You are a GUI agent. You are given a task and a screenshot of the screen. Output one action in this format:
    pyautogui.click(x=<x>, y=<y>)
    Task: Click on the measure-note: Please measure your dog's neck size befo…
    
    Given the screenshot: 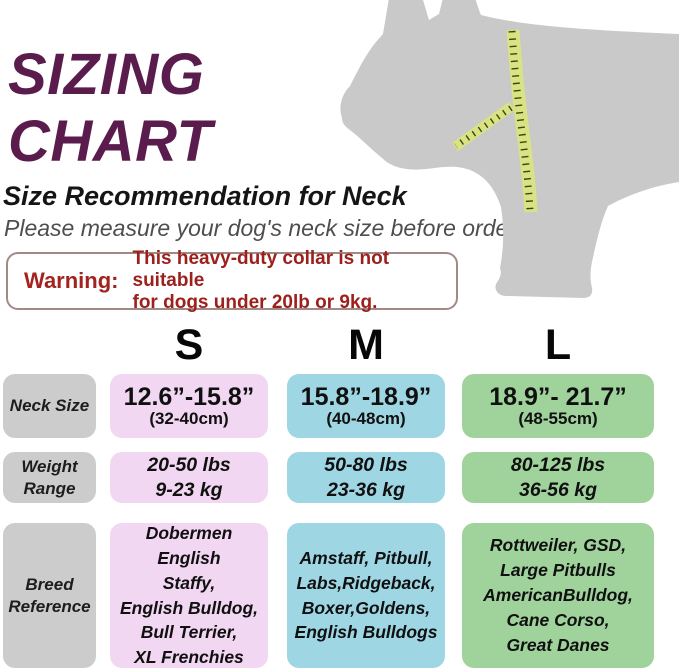 What is the action you would take?
    pyautogui.click(x=275, y=228)
    